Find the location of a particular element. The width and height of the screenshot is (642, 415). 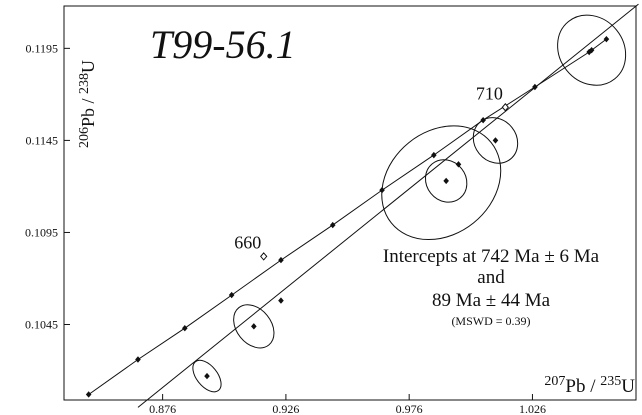

y-axis-label: 206Pb / 238U is located at coordinates (87, 104).